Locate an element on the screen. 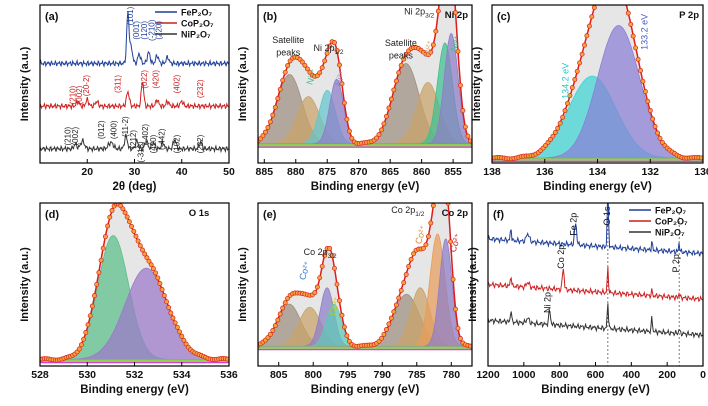  peak-annotation: (232) is located at coordinates (200, 88).